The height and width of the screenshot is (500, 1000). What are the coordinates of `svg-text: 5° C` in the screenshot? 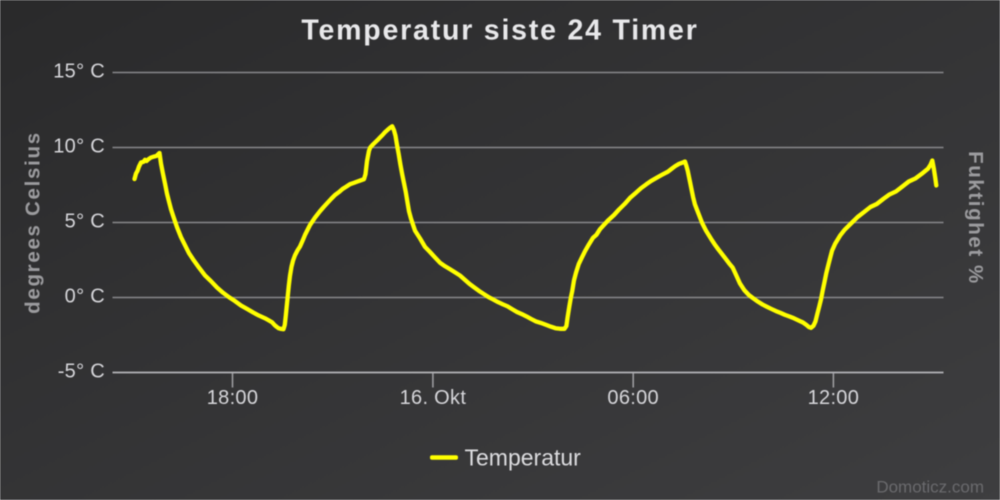 It's located at (85, 222).